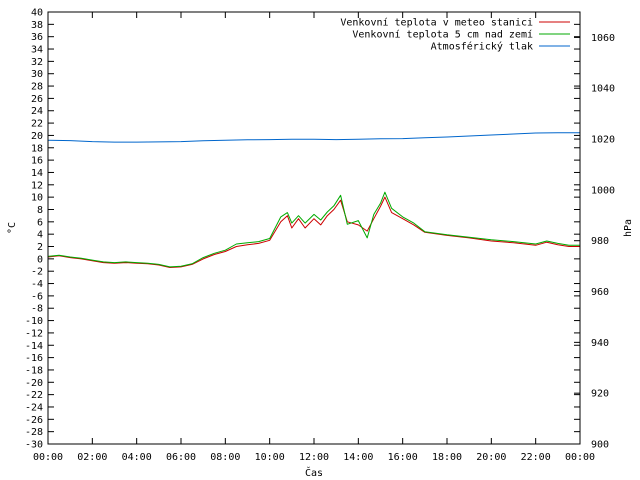 The height and width of the screenshot is (480, 640). Describe the element at coordinates (34, 358) in the screenshot. I see `y-tick-label: -16` at that location.